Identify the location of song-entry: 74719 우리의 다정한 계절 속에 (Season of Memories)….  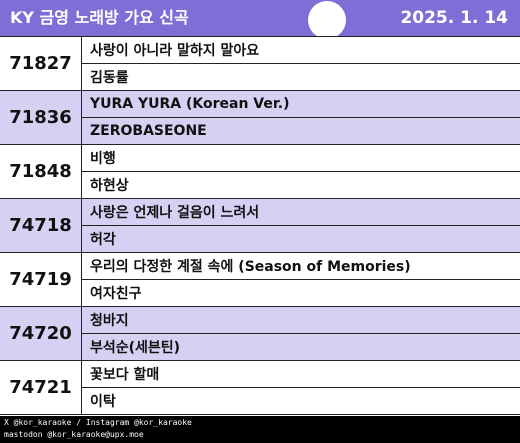
(260, 280).